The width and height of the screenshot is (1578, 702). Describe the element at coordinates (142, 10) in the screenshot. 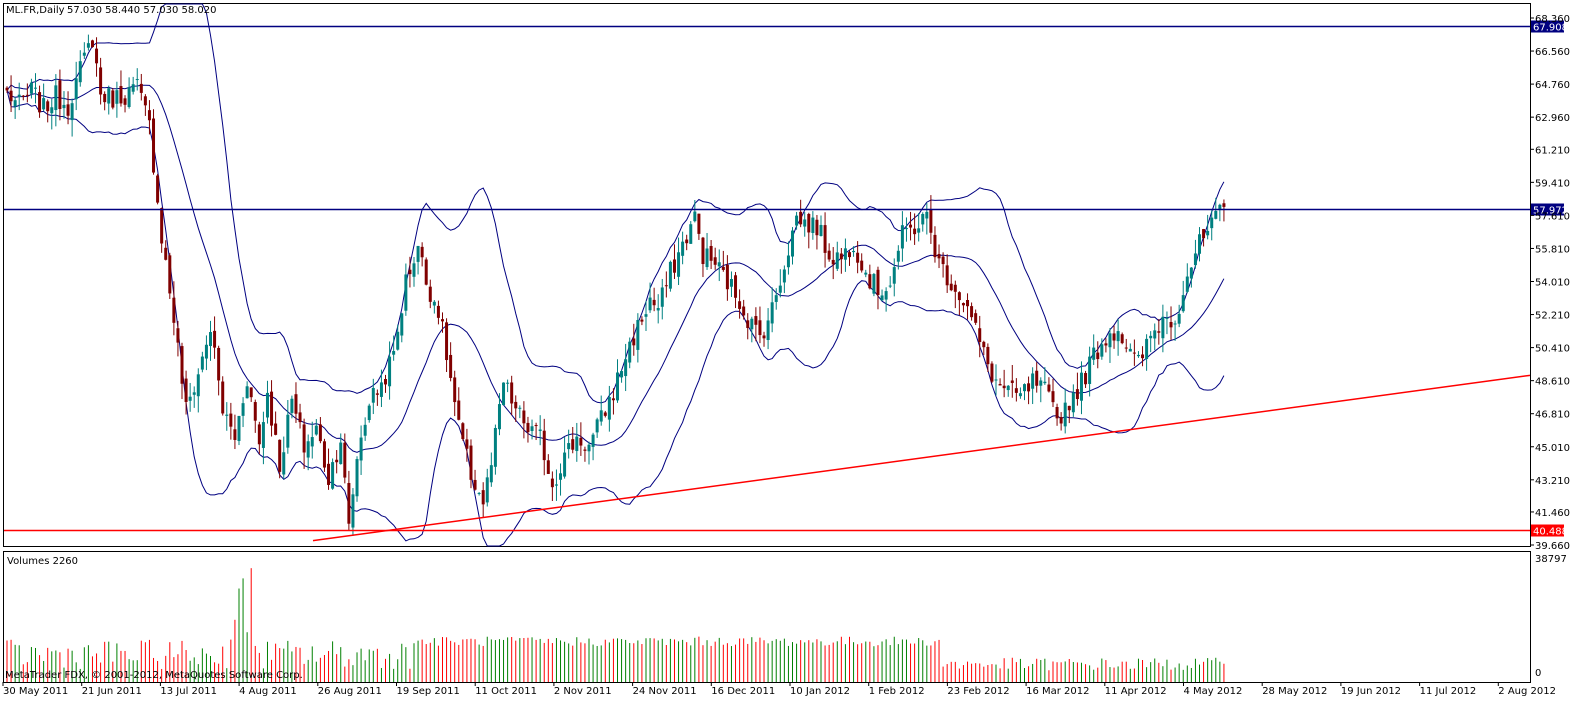

I see `ohlc-readout: 57.030 58.440 57.030 58.020` at that location.